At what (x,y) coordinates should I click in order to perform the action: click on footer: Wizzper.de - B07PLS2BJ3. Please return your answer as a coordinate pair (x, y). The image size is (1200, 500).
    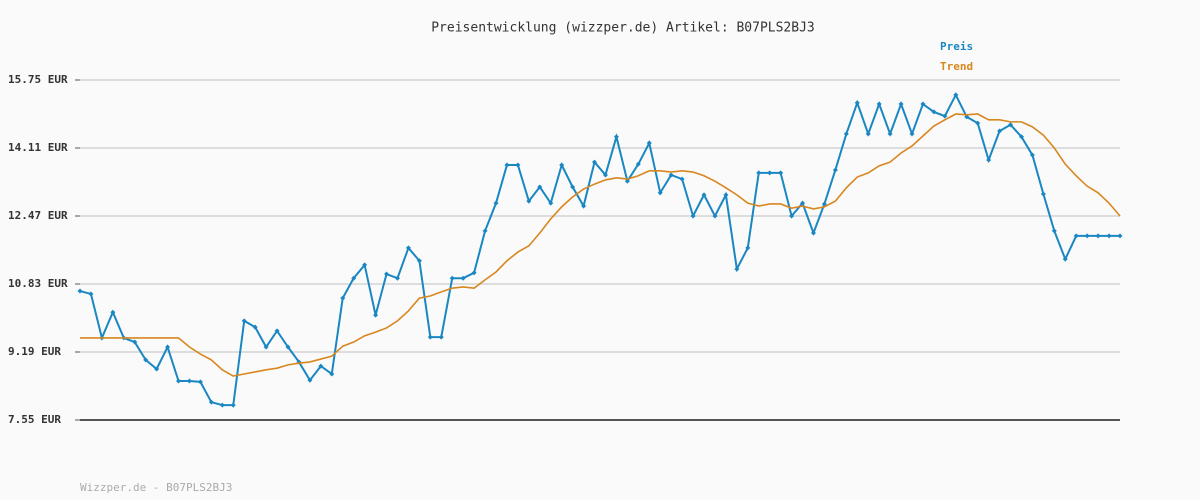
    Looking at the image, I should click on (156, 487).